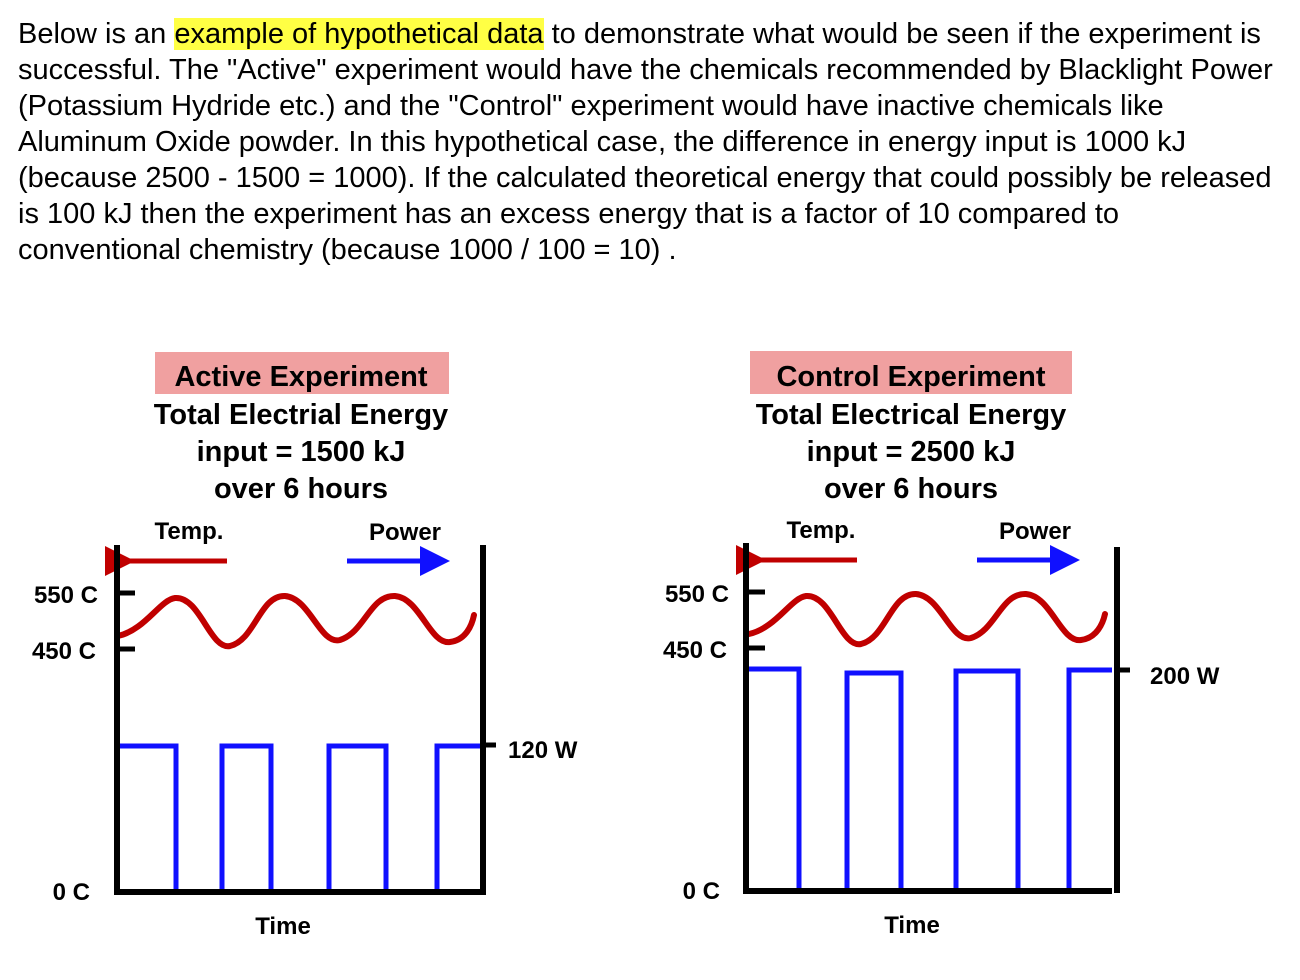  Describe the element at coordinates (695, 650) in the screenshot. I see `control-tick-450: 450 C` at that location.